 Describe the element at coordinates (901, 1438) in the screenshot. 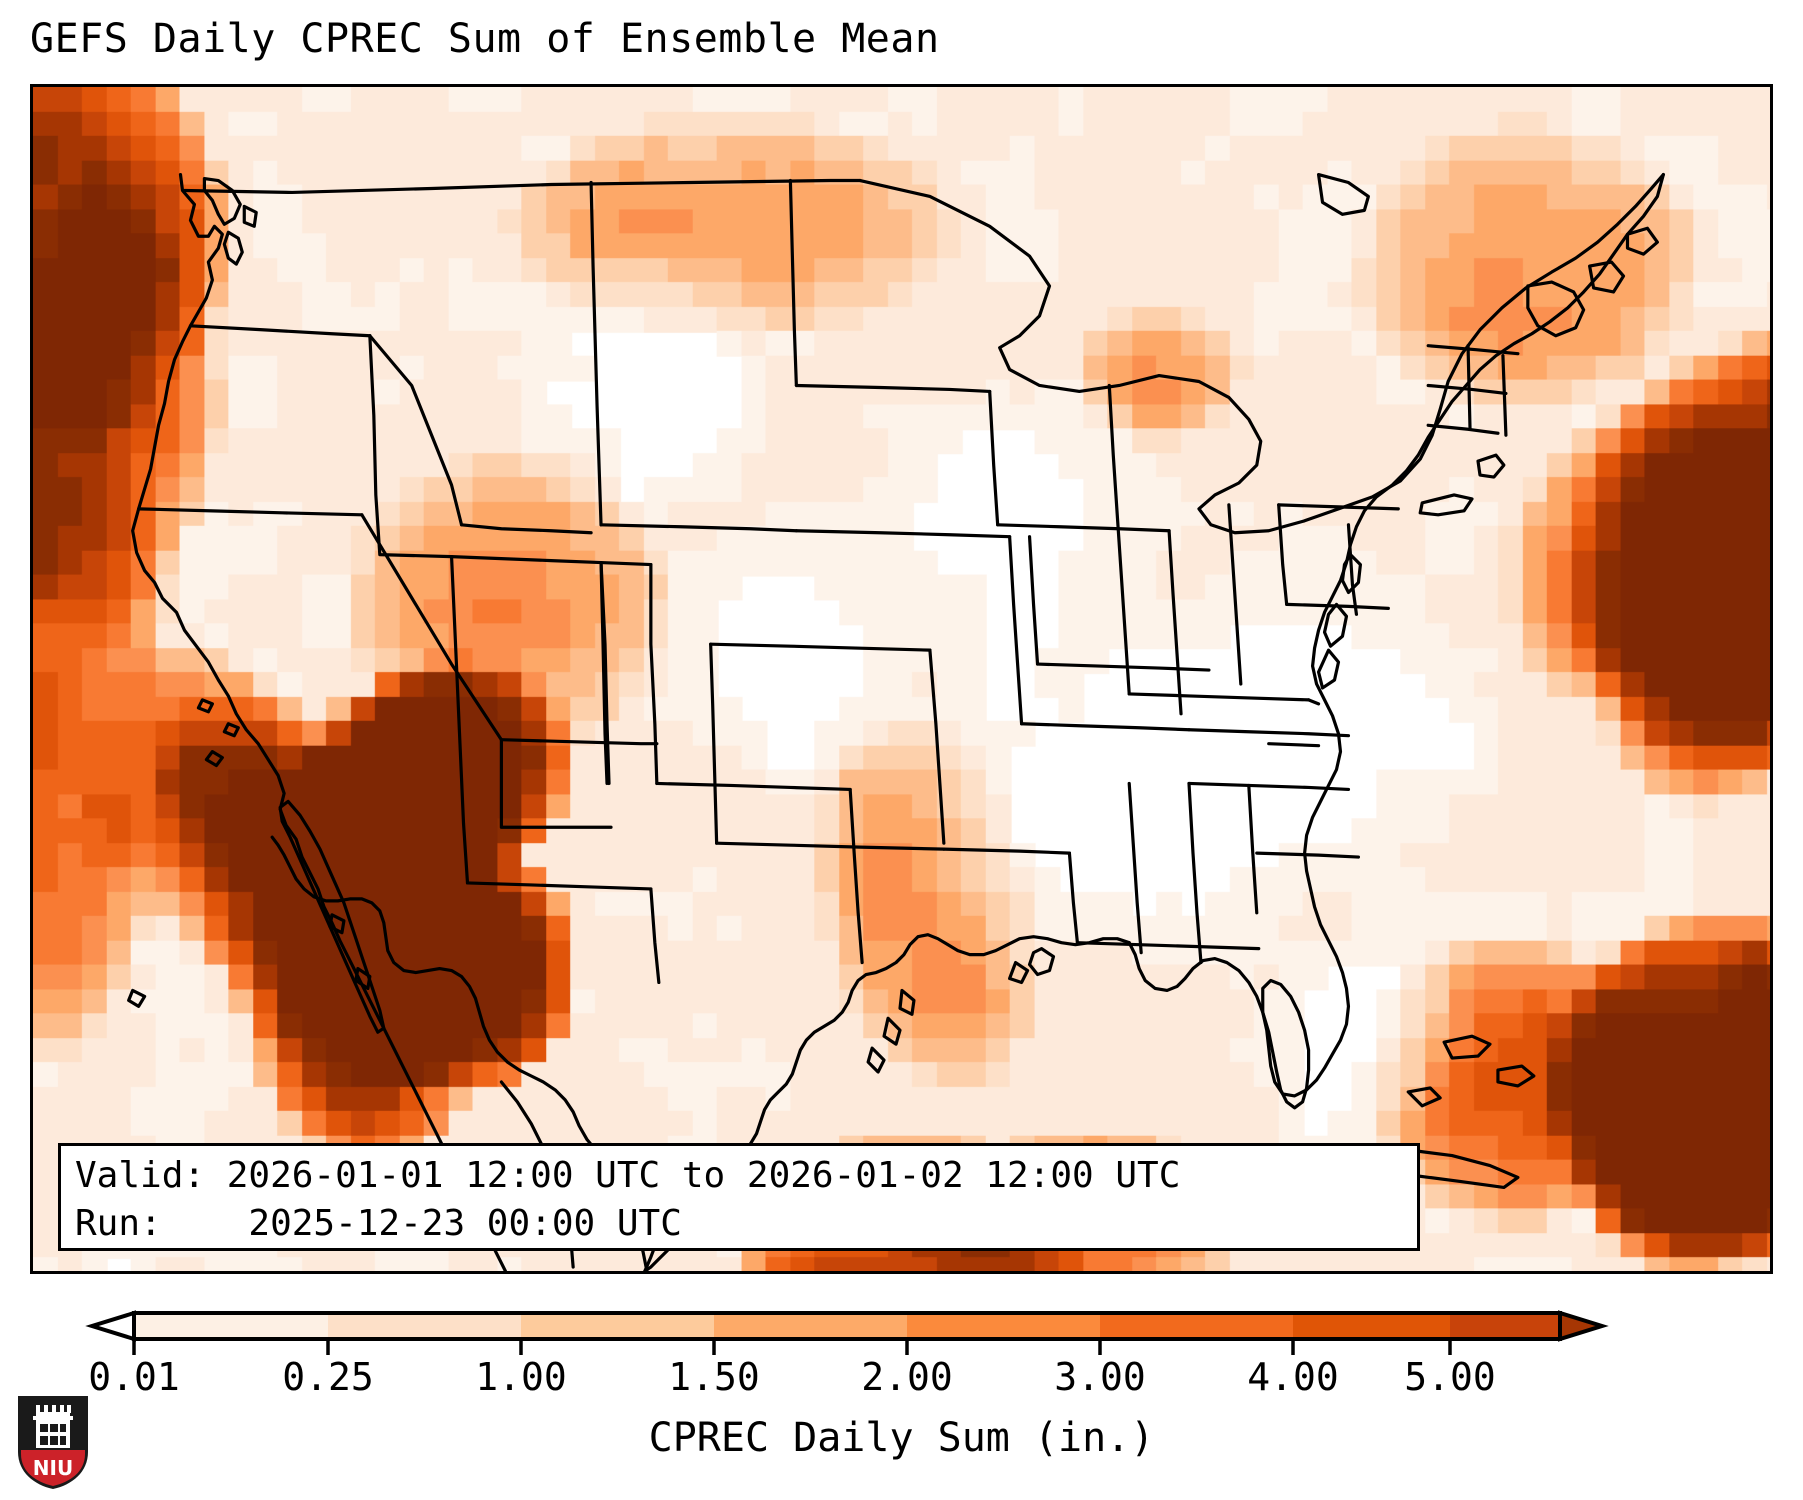

I see `colorbar-axis-label: CPREC Daily Sum (in.)` at that location.